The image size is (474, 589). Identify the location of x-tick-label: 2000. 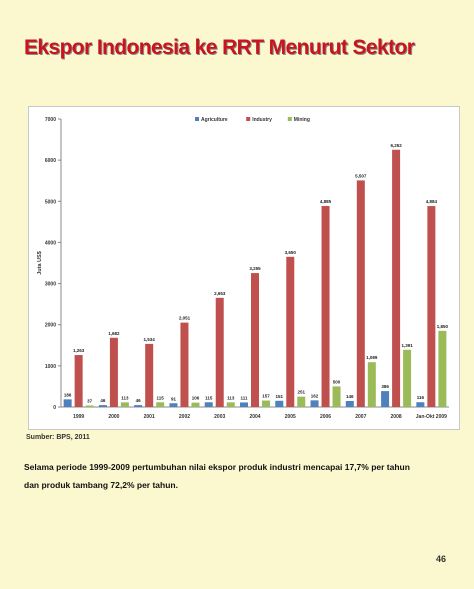
(113, 417).